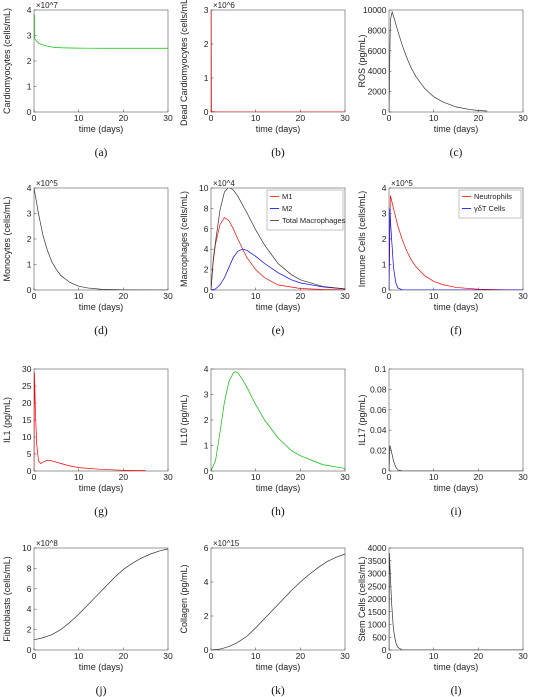  What do you see at coordinates (27, 369) in the screenshot?
I see `y-tick-label: 30` at bounding box center [27, 369].